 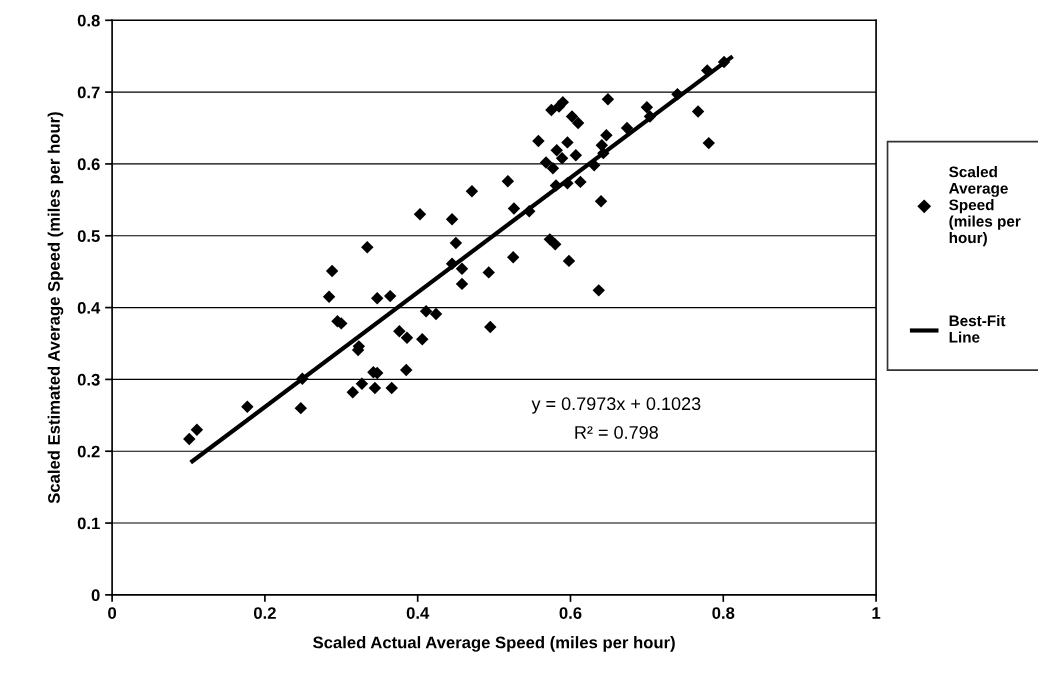 I want to click on annotation: y = 0.7973x + 0.1023, so click(x=616, y=405).